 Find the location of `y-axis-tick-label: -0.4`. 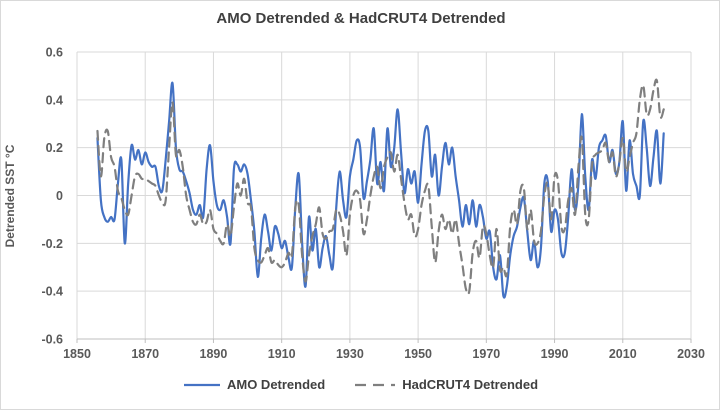

y-axis-tick-label: -0.4 is located at coordinates (52, 292).